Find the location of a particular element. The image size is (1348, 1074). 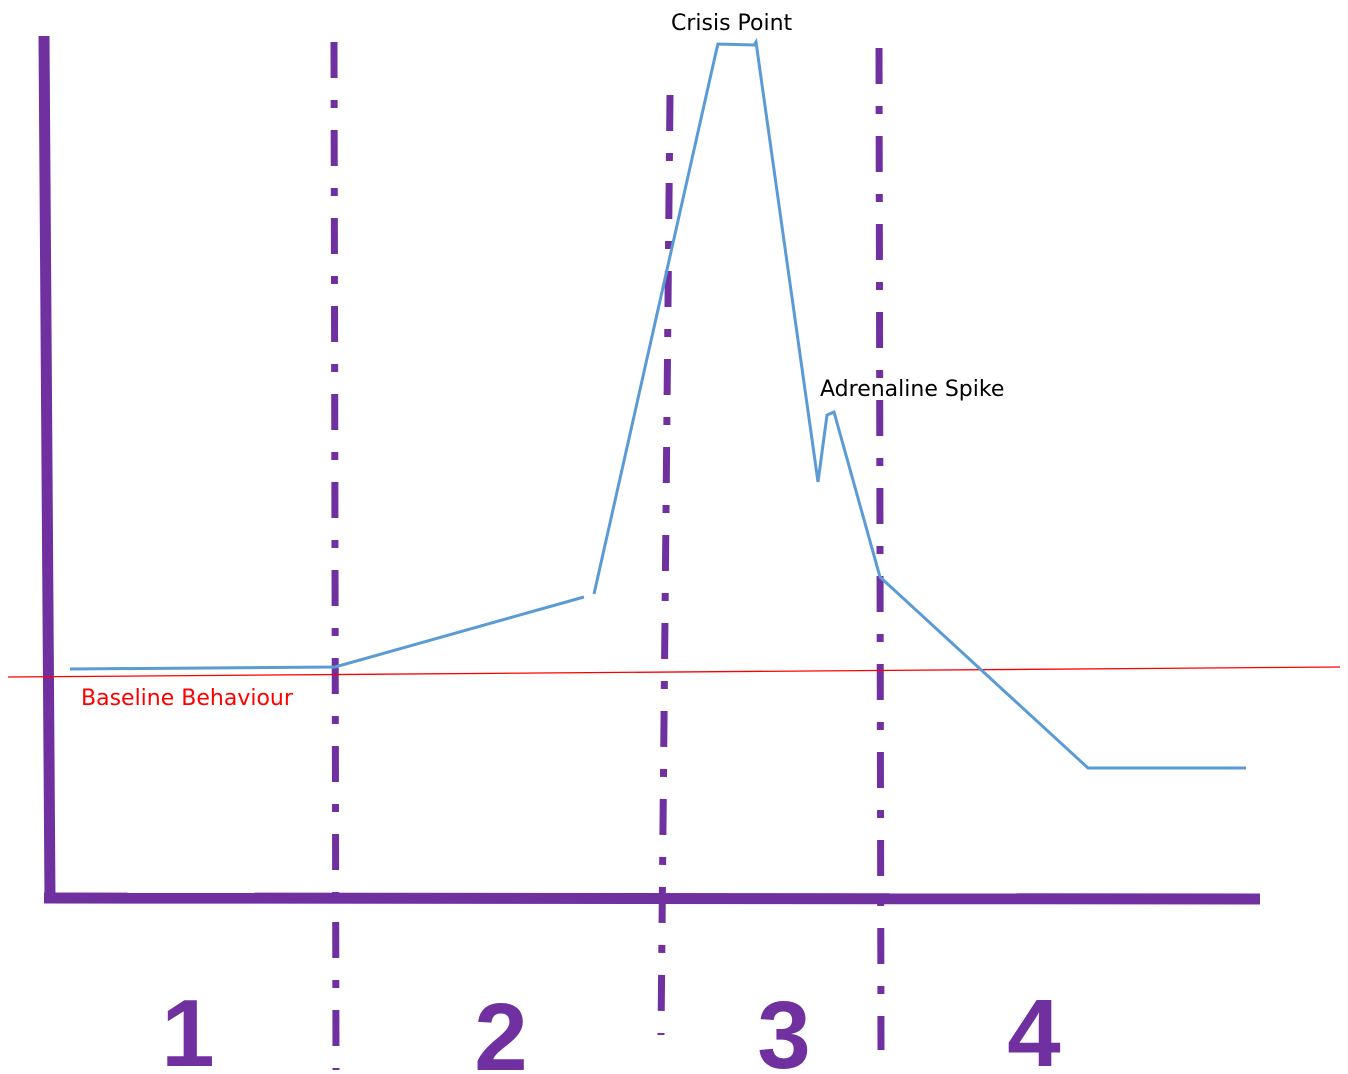

phase-number-2: 2 is located at coordinates (500, 1029).